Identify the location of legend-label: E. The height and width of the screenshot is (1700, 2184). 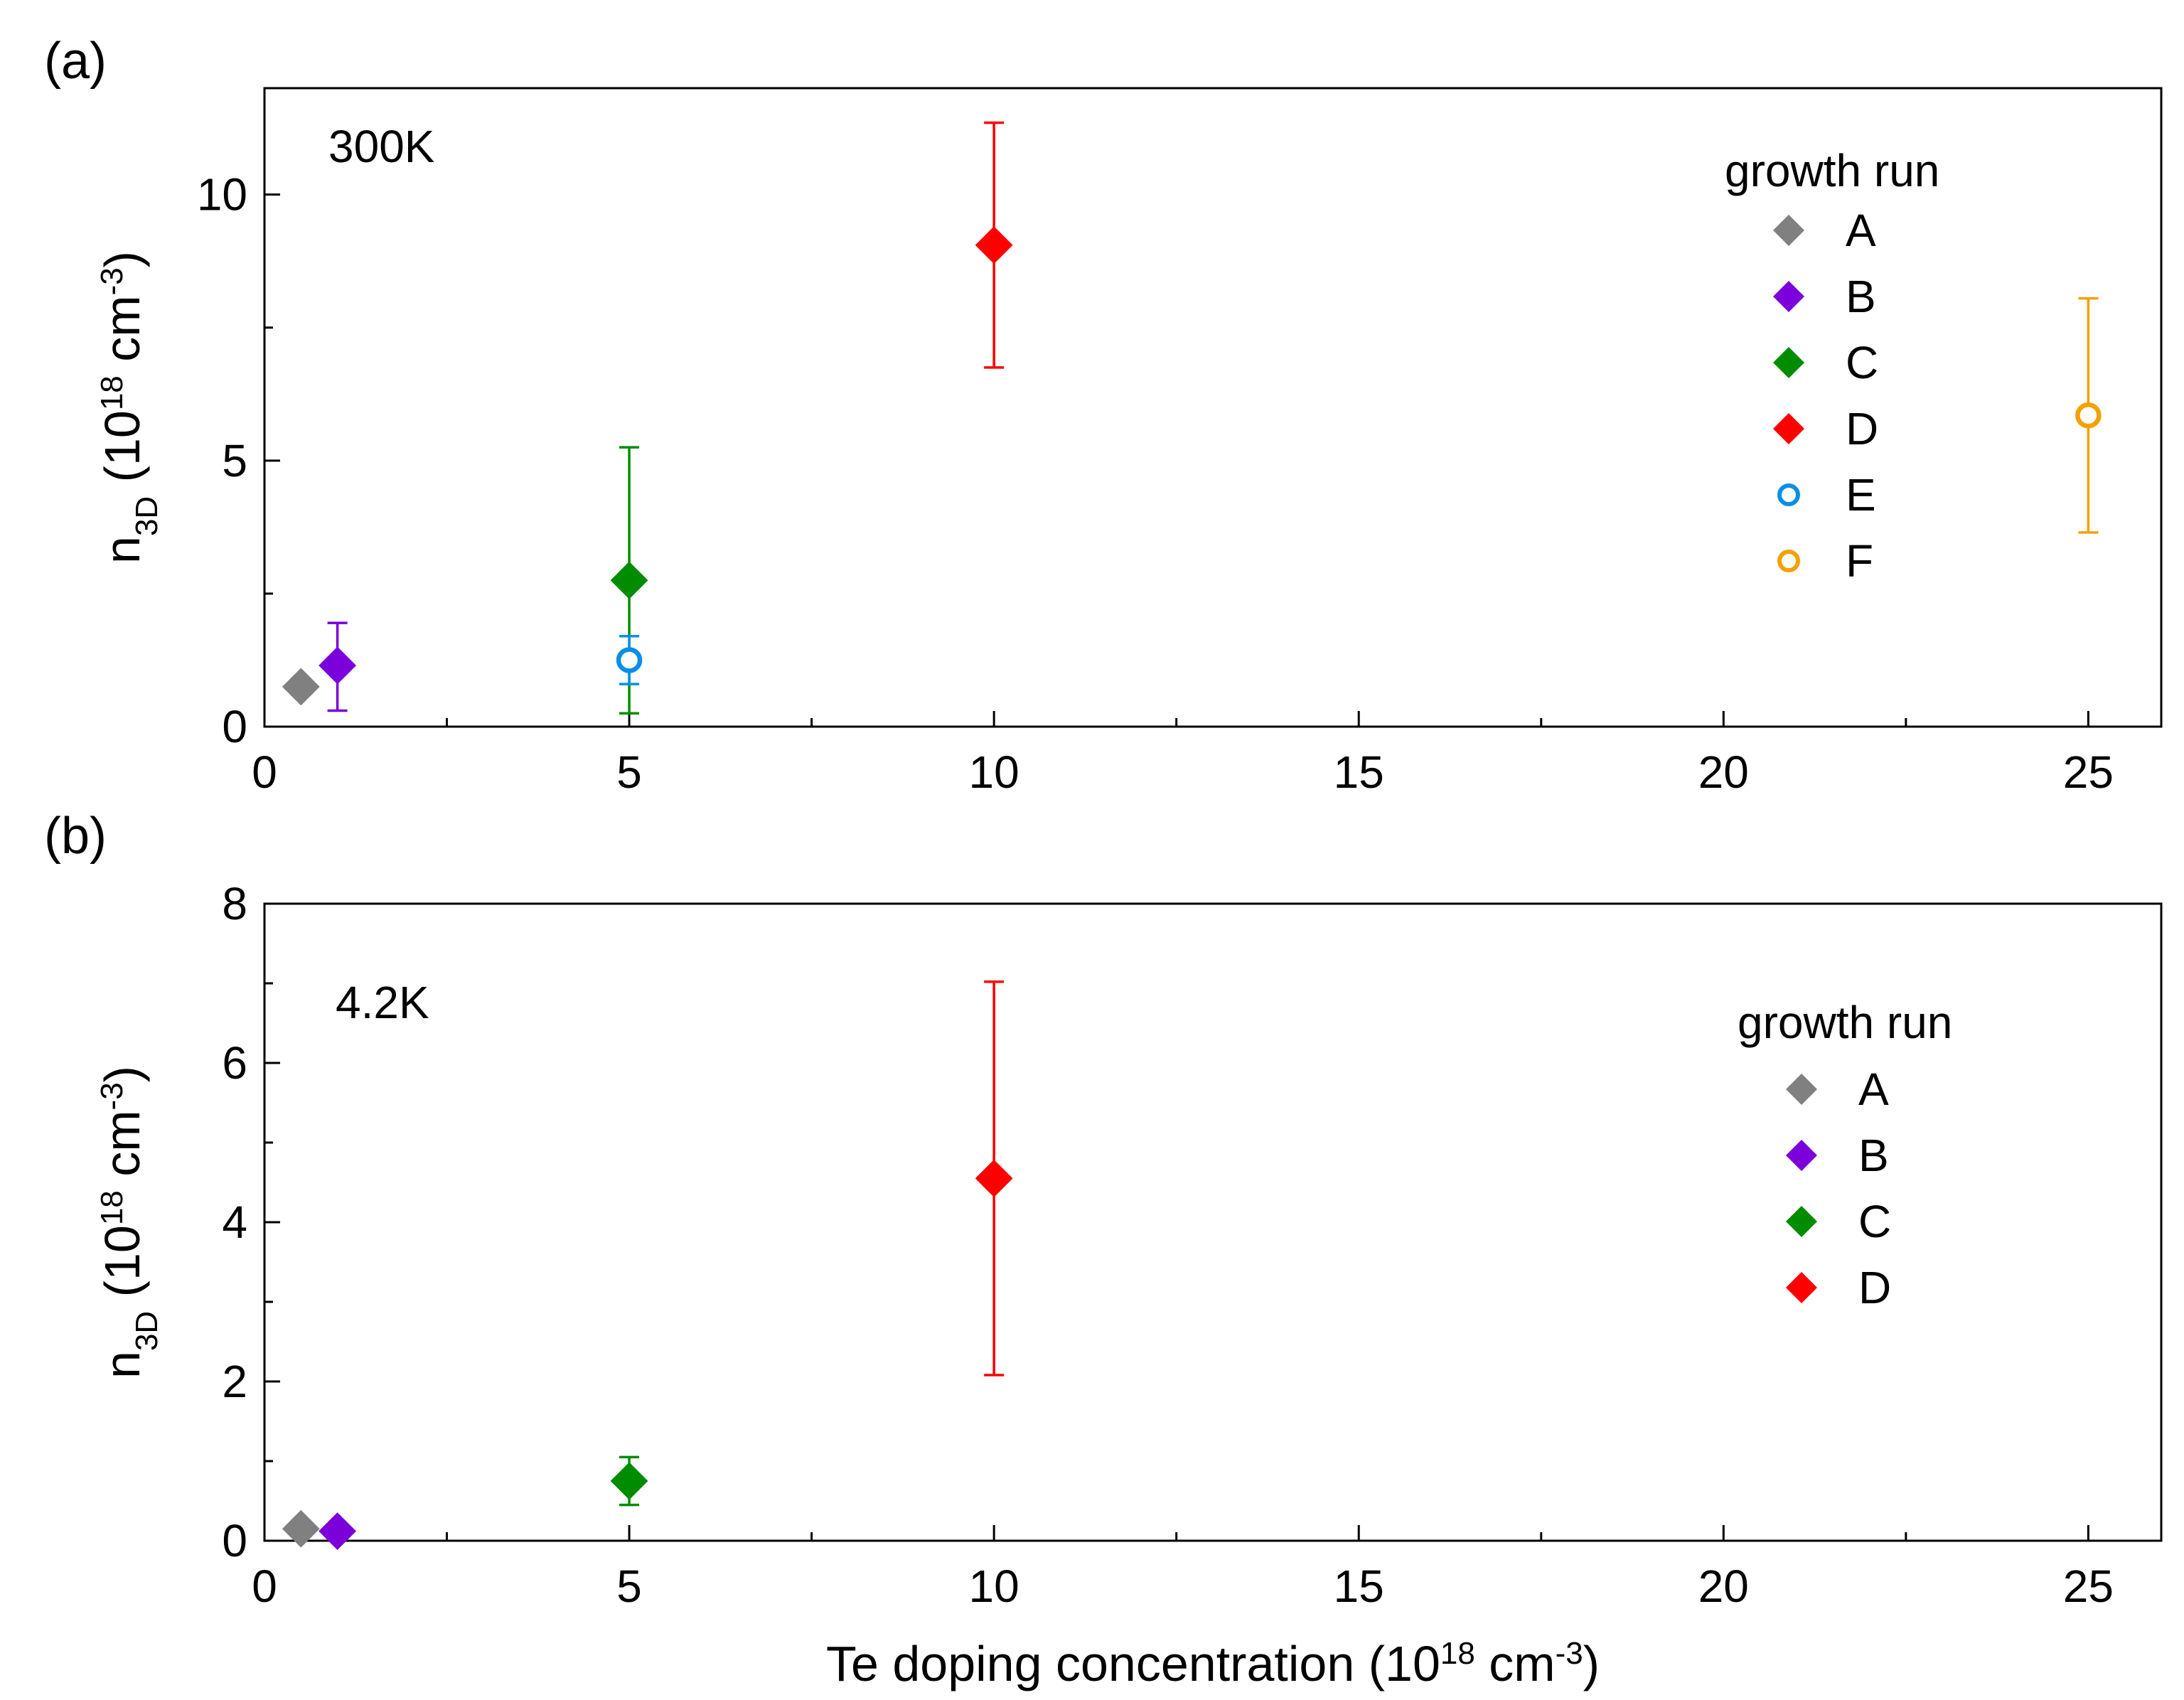
(1861, 494).